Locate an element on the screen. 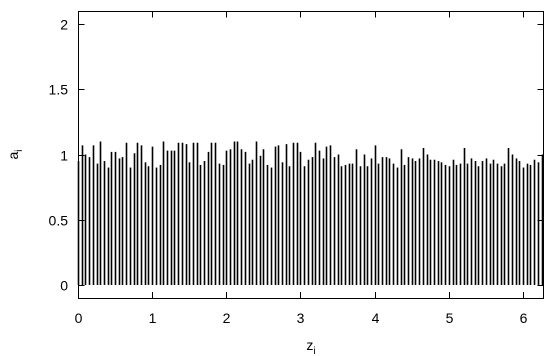 The width and height of the screenshot is (545, 356). x-axis-label: zi is located at coordinates (310, 346).